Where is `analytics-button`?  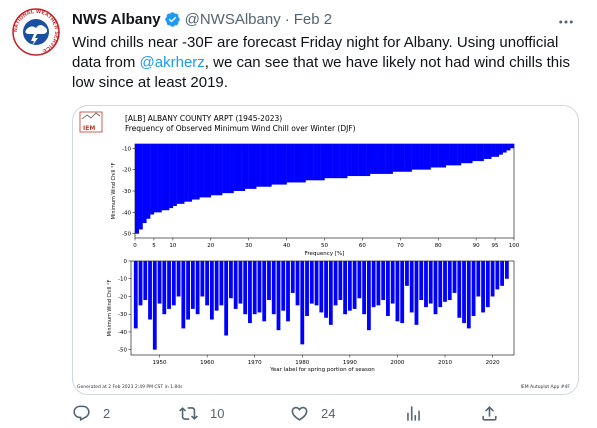
analytics-button is located at coordinates (413, 413).